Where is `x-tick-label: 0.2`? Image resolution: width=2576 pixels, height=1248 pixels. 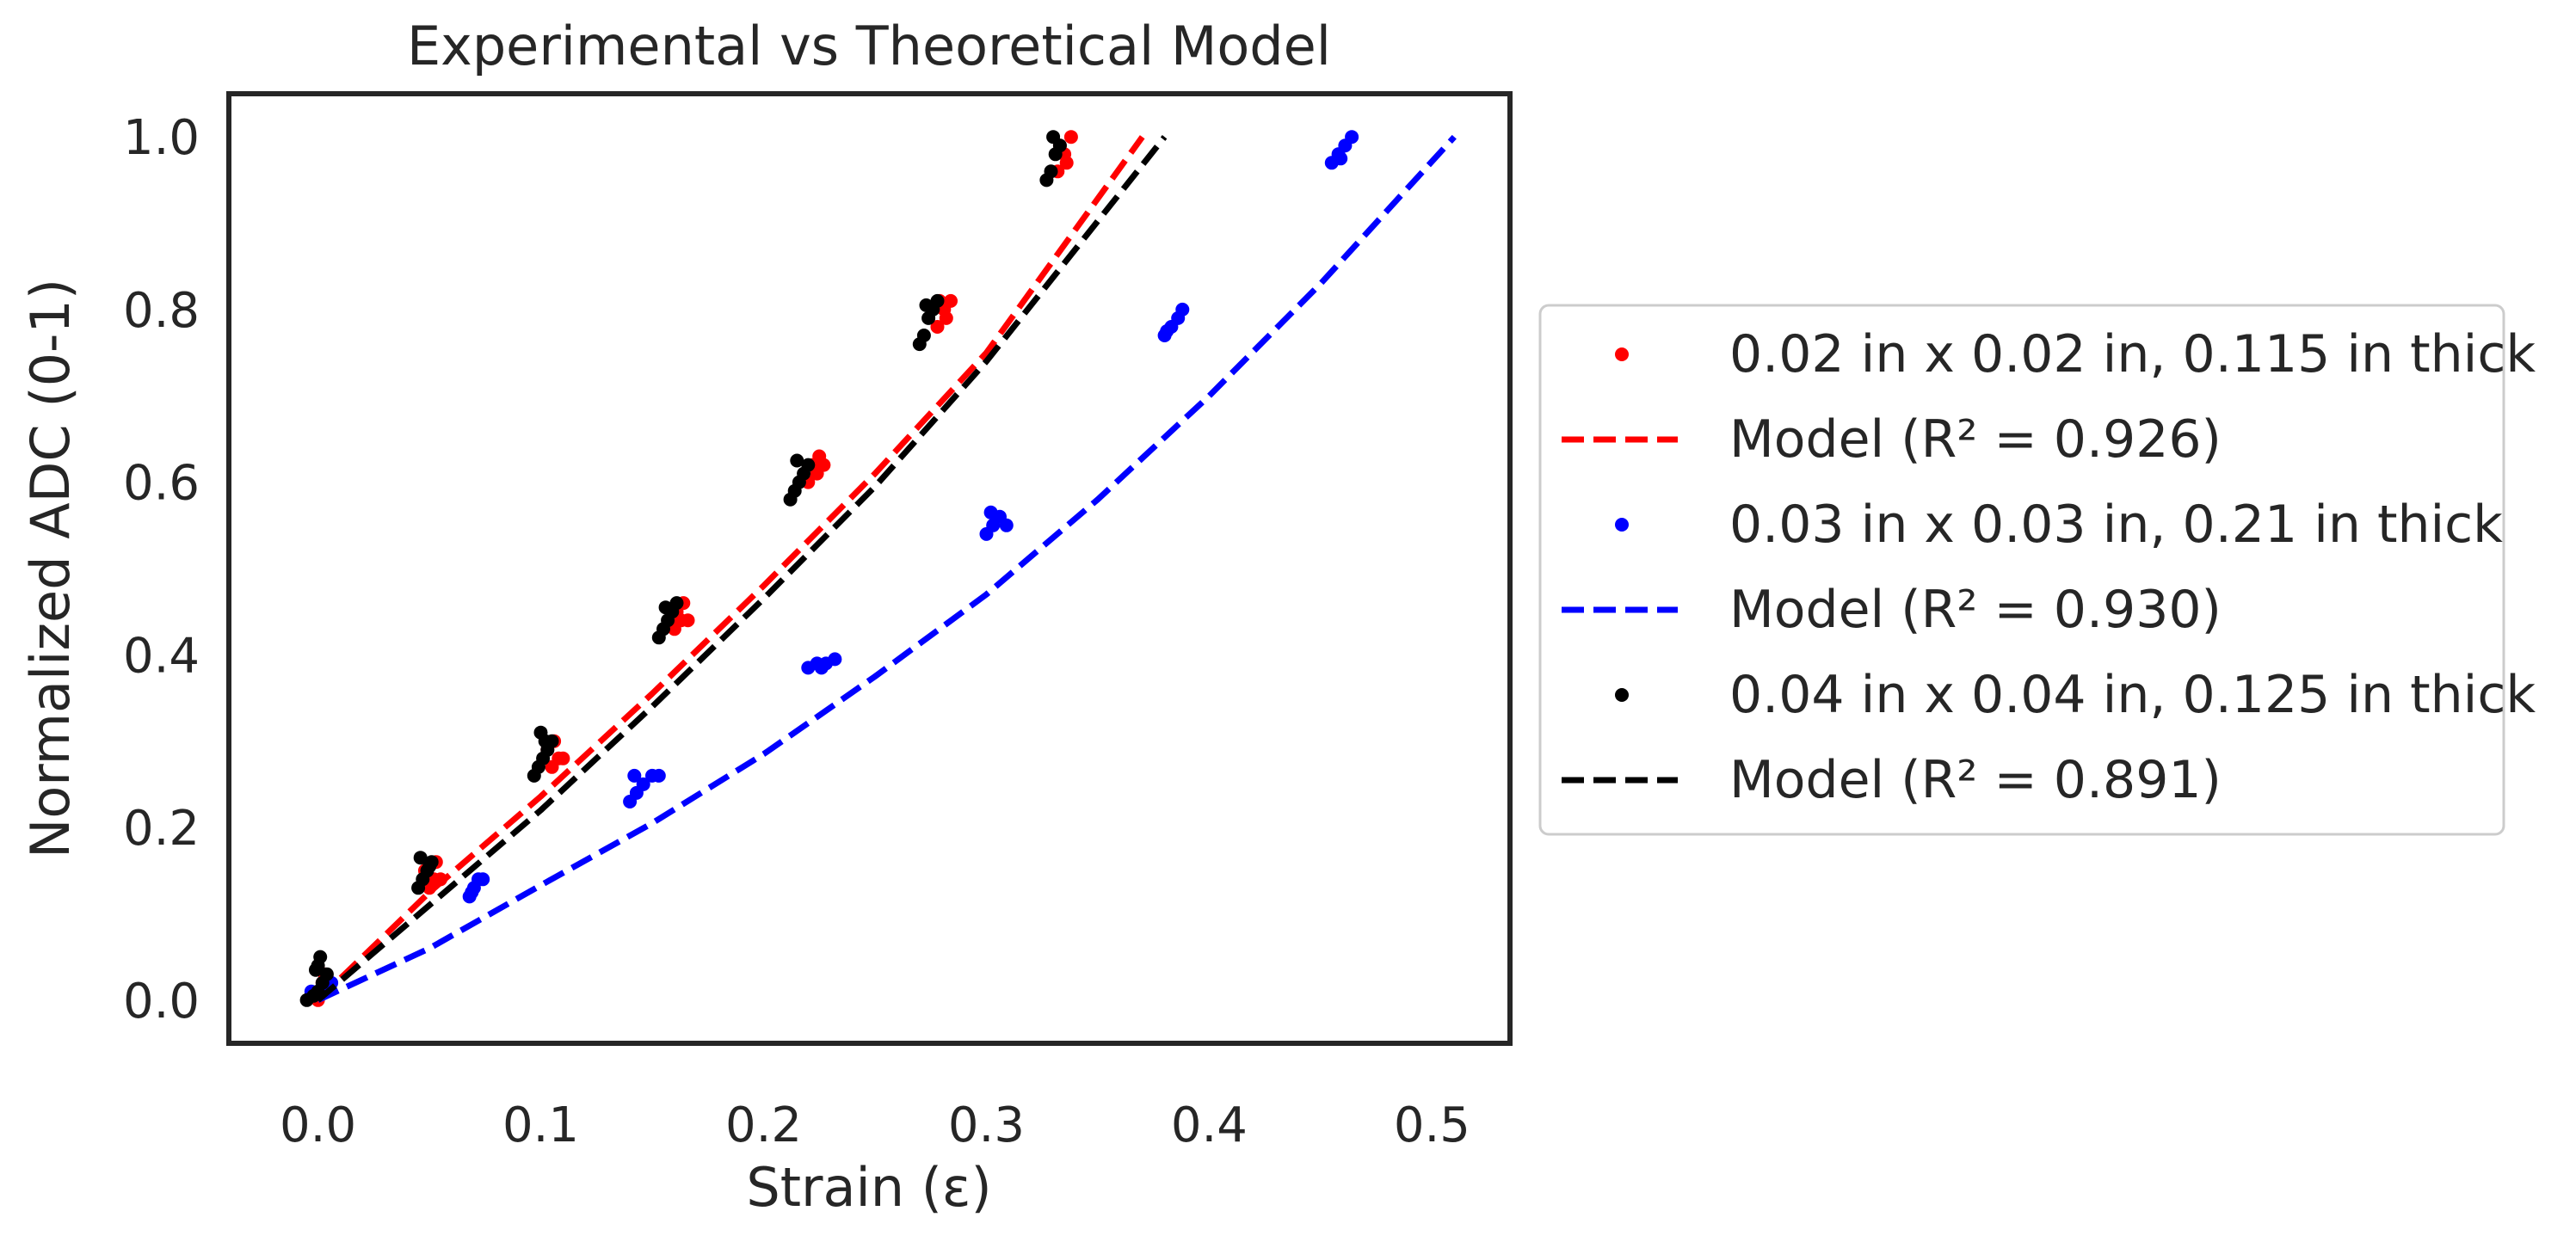 x-tick-label: 0.2 is located at coordinates (764, 1125).